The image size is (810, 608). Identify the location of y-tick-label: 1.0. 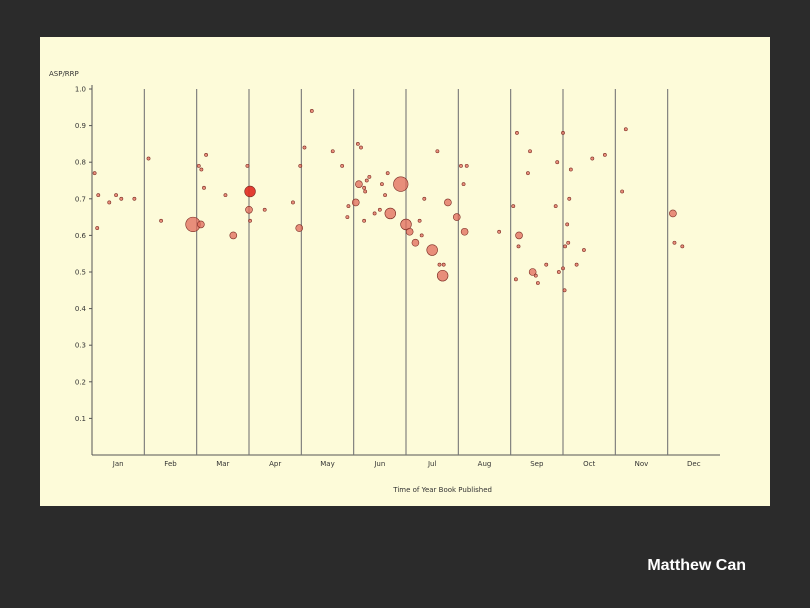
(80, 90).